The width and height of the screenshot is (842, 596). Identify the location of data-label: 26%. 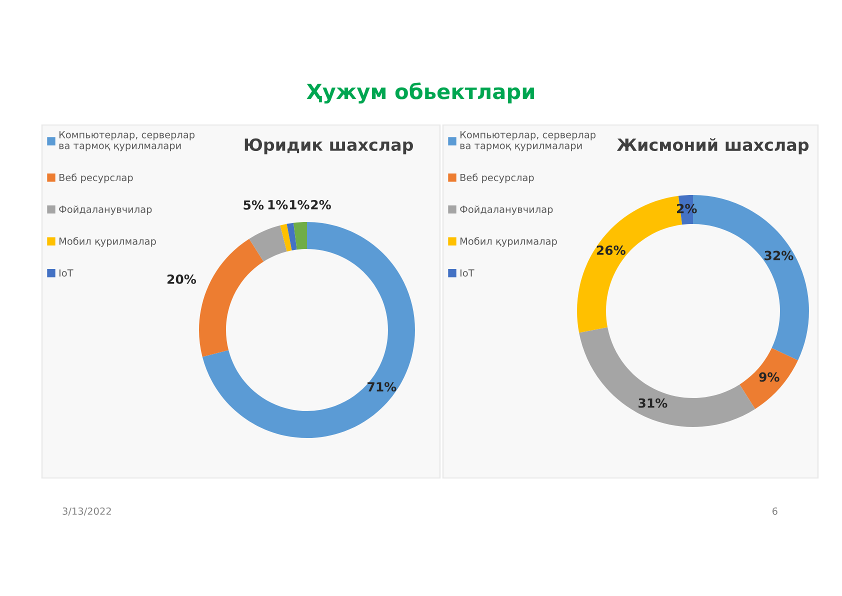
(611, 250).